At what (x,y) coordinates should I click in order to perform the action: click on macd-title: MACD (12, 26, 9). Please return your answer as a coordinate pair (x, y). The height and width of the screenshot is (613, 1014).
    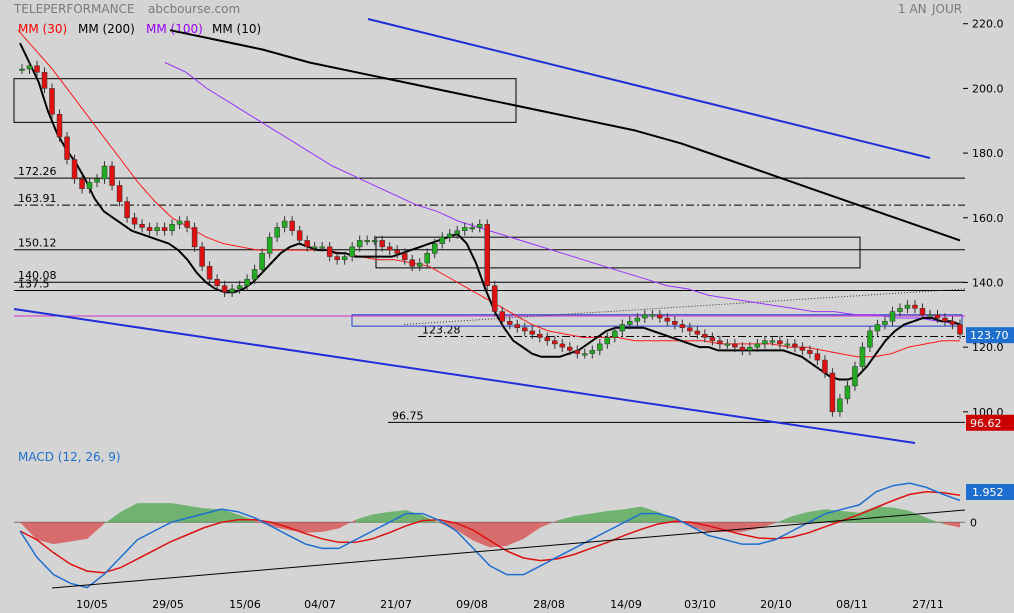
    Looking at the image, I should click on (69, 457).